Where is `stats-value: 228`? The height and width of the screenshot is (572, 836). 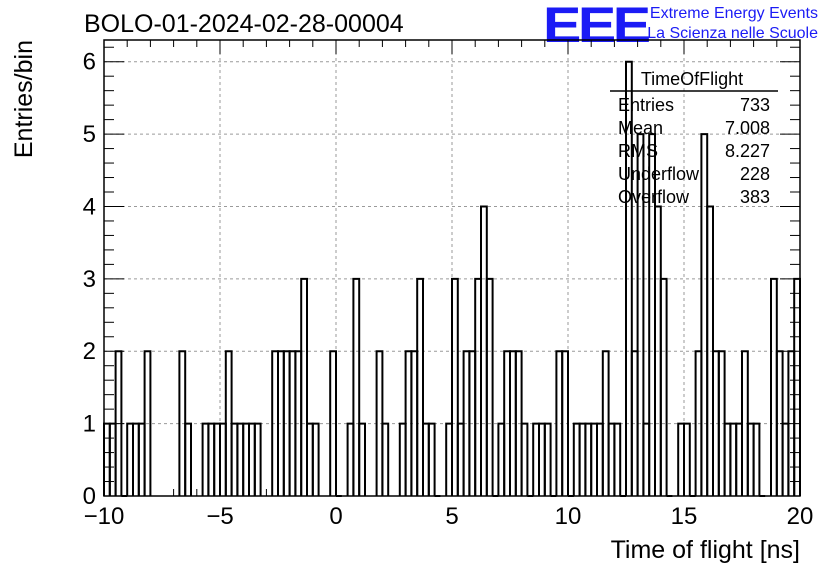
stats-value: 228 is located at coordinates (755, 174).